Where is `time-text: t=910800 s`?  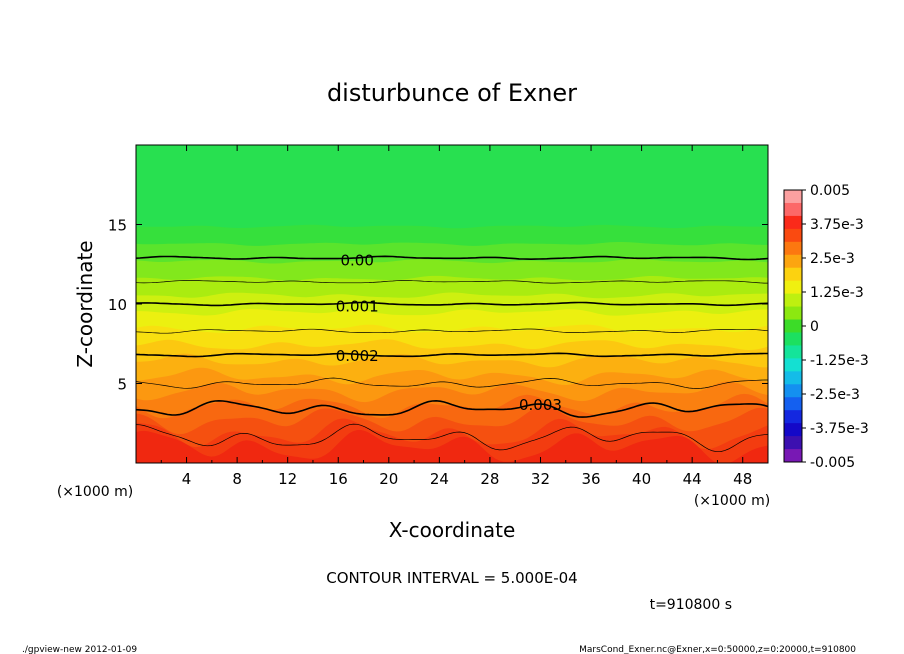 time-text: t=910800 s is located at coordinates (691, 605).